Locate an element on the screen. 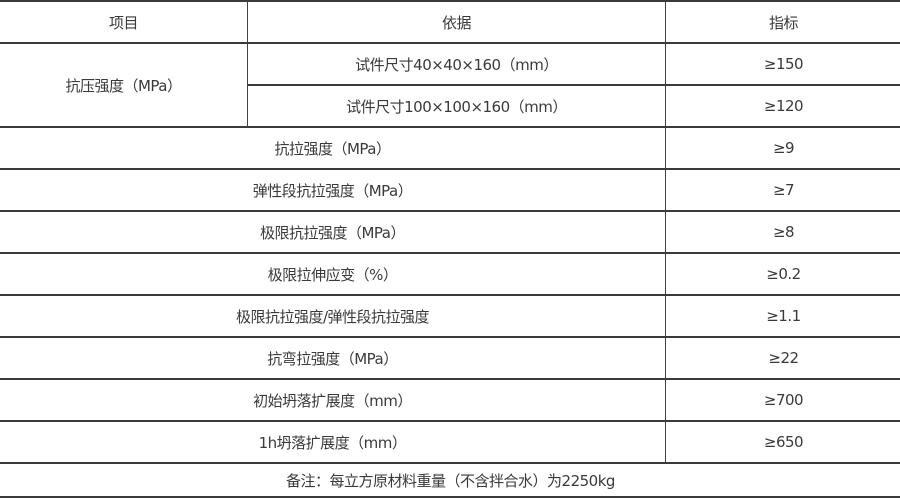 The width and height of the screenshot is (900, 500). value-cell: ≥700 is located at coordinates (782, 400).